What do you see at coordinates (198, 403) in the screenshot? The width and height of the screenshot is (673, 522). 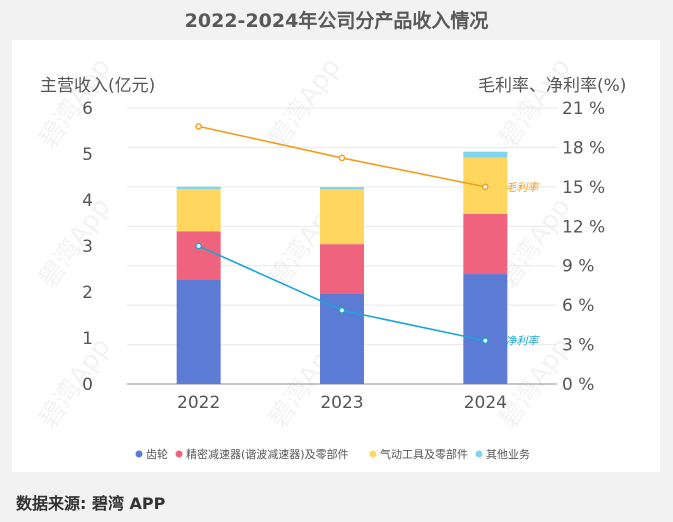 I see `x-tick-label: 2022` at bounding box center [198, 403].